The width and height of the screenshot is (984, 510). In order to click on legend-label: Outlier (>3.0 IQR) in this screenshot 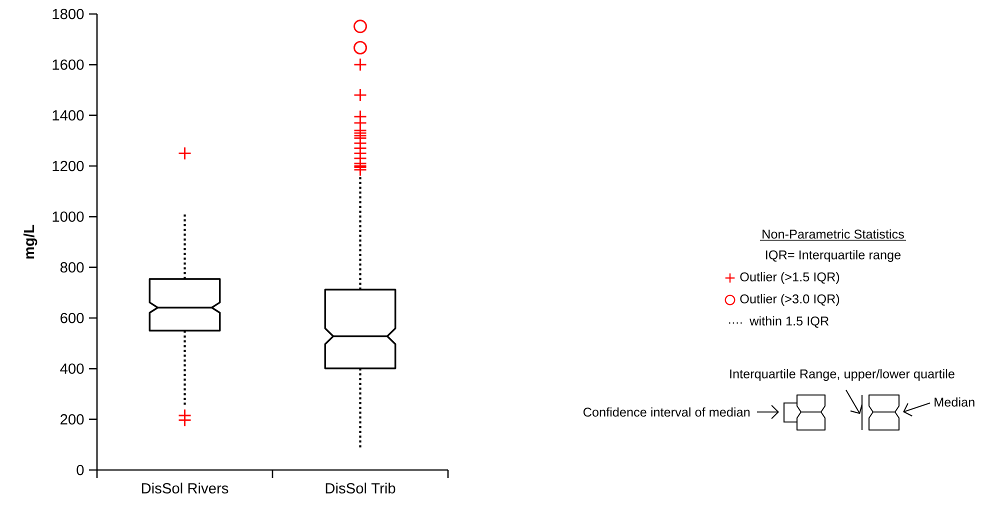, I will do `click(790, 300)`.